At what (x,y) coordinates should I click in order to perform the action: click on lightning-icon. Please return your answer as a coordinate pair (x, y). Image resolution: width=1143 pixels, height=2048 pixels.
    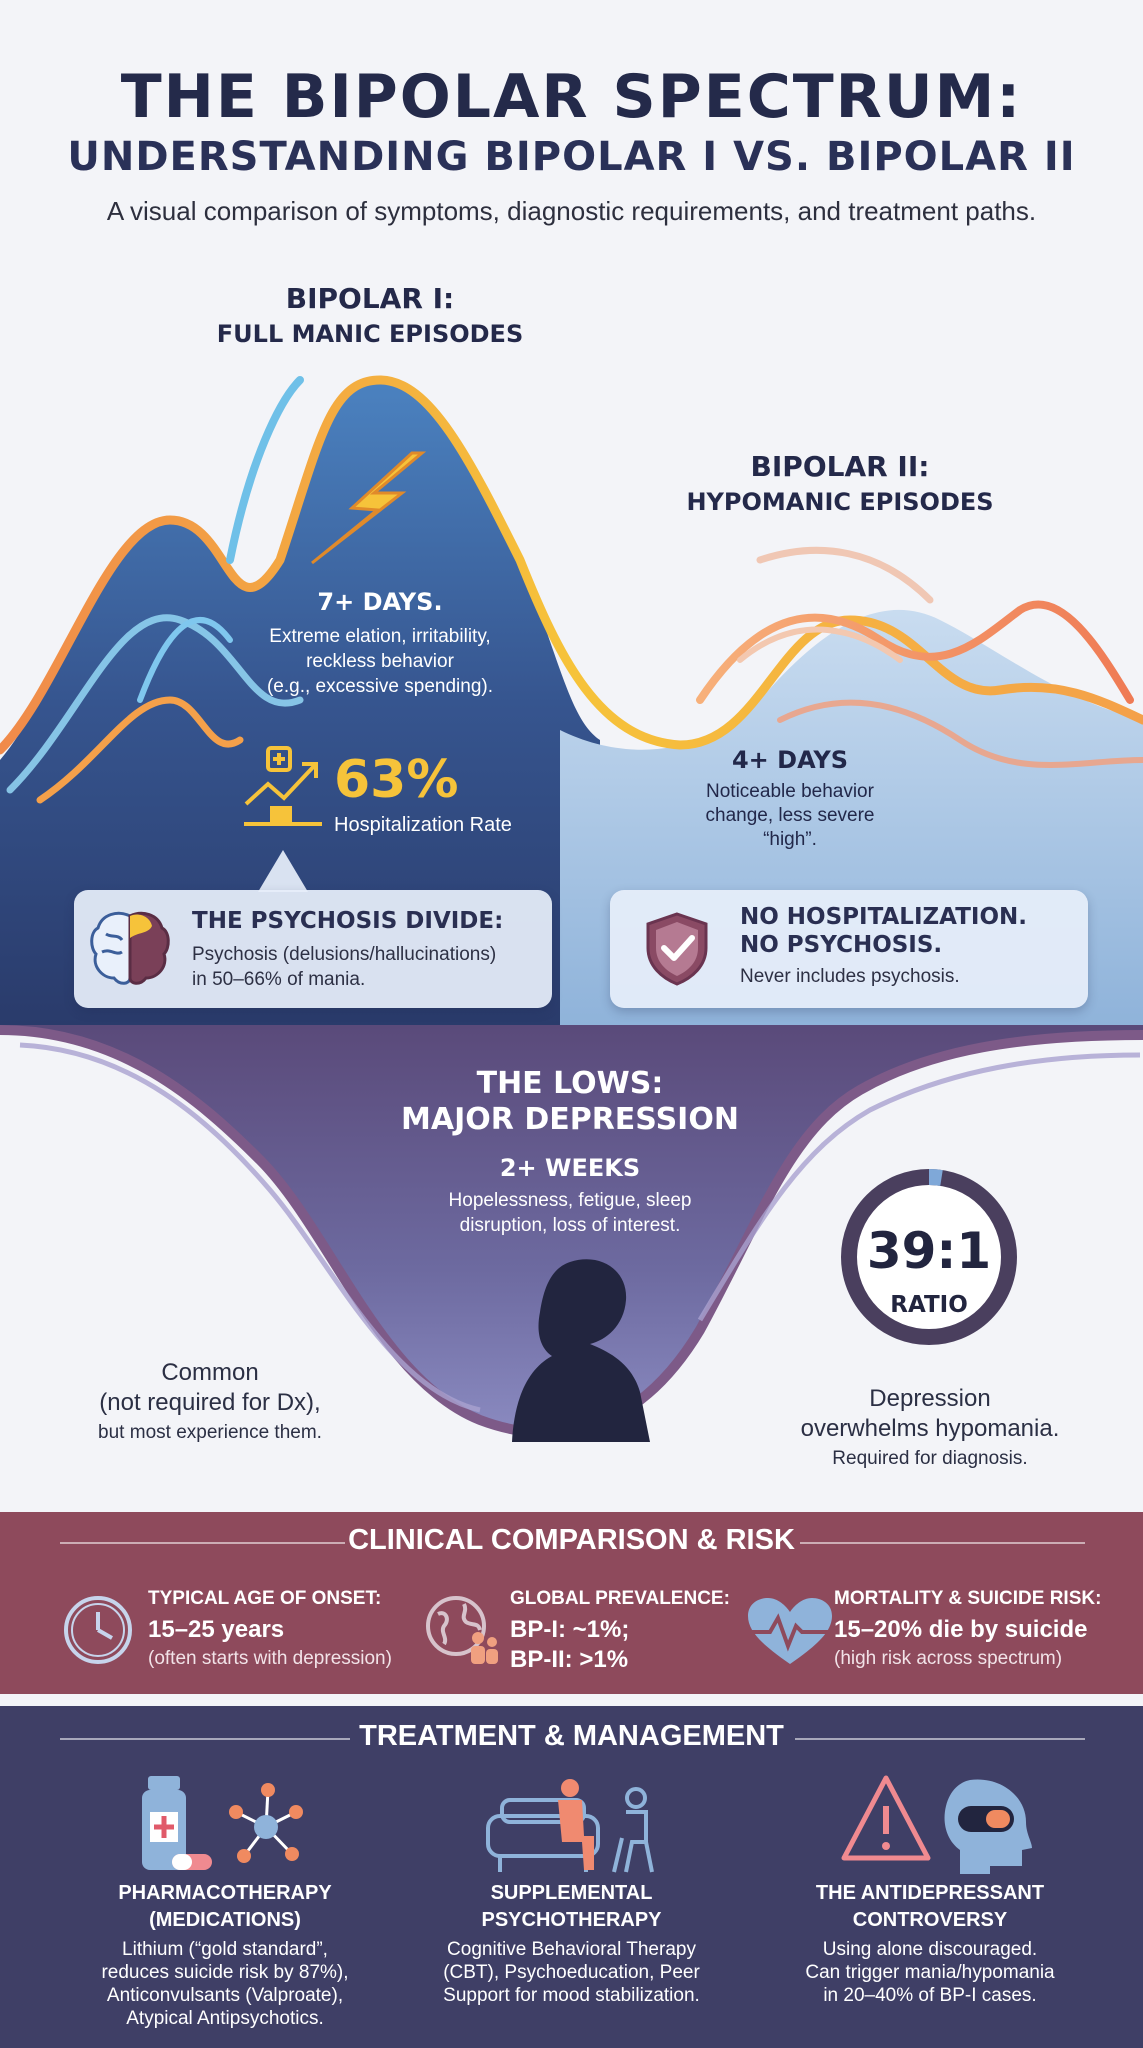
    Looking at the image, I should click on (362, 510).